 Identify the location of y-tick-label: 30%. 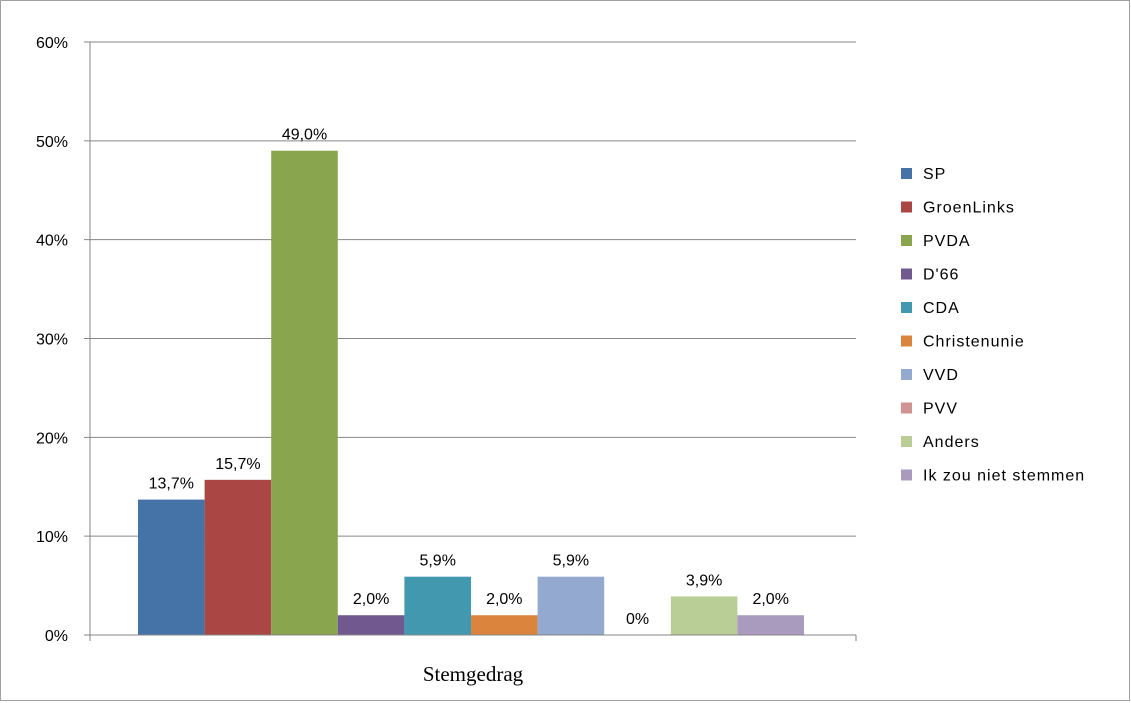
(52, 340).